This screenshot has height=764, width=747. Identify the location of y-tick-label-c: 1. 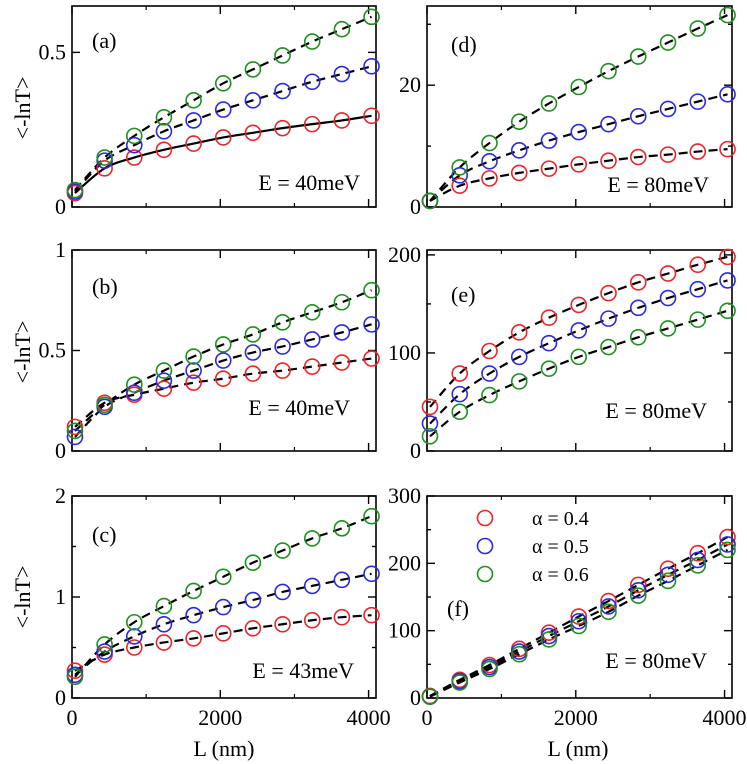
(60, 596).